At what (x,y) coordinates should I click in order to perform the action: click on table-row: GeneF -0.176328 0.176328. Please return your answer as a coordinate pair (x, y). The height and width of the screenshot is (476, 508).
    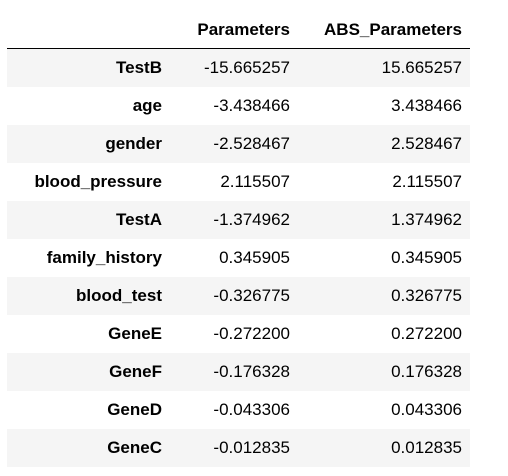
    Looking at the image, I should click on (238, 372).